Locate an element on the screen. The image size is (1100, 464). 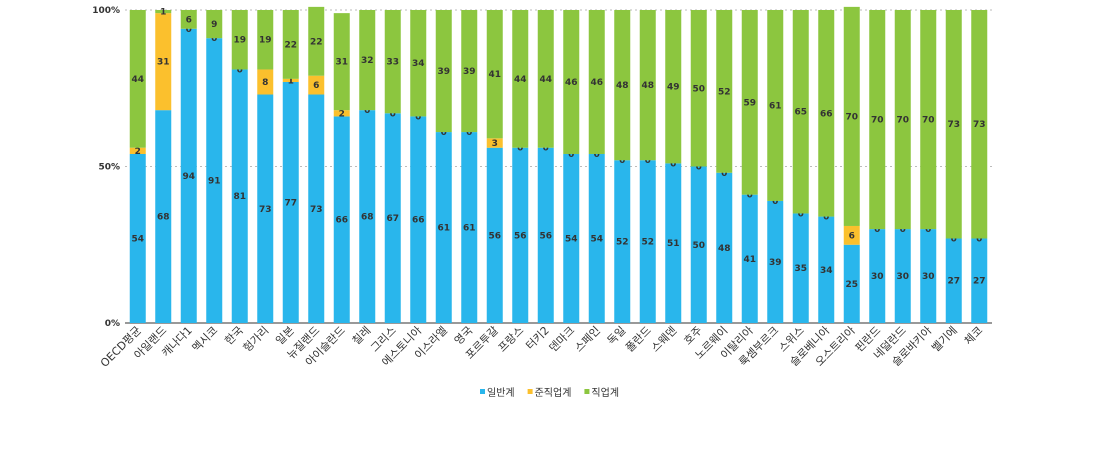
value-label: 49 is located at coordinates (673, 88).